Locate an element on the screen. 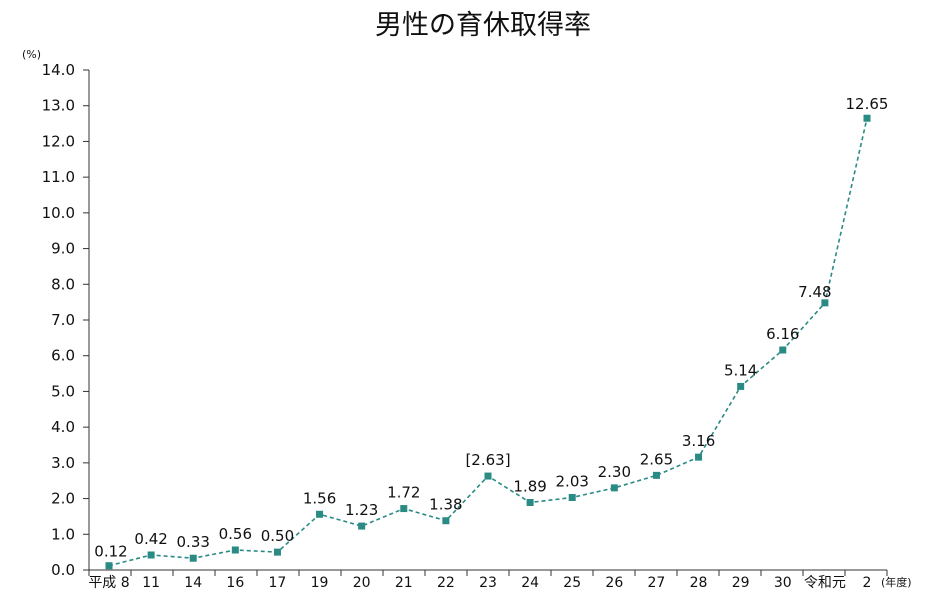  y-tick-label: 0.0 is located at coordinates (63, 570).